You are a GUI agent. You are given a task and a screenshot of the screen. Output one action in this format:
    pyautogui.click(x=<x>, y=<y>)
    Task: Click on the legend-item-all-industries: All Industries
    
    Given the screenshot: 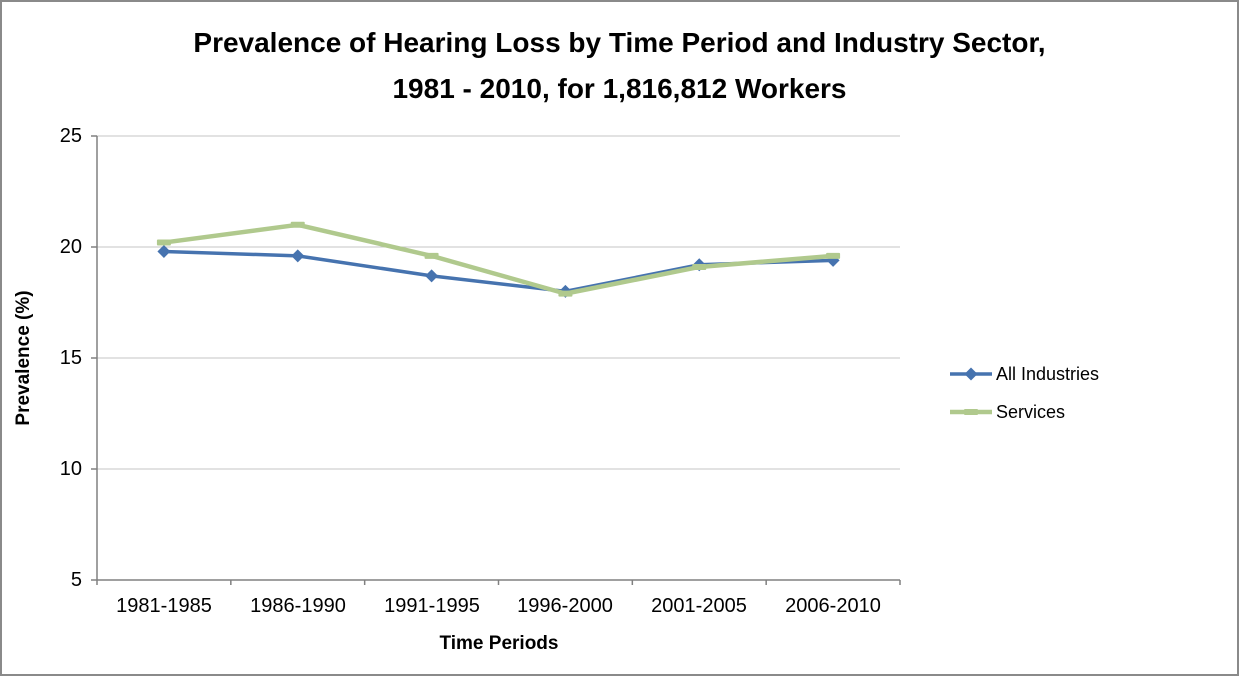 What is the action you would take?
    pyautogui.click(x=1023, y=374)
    